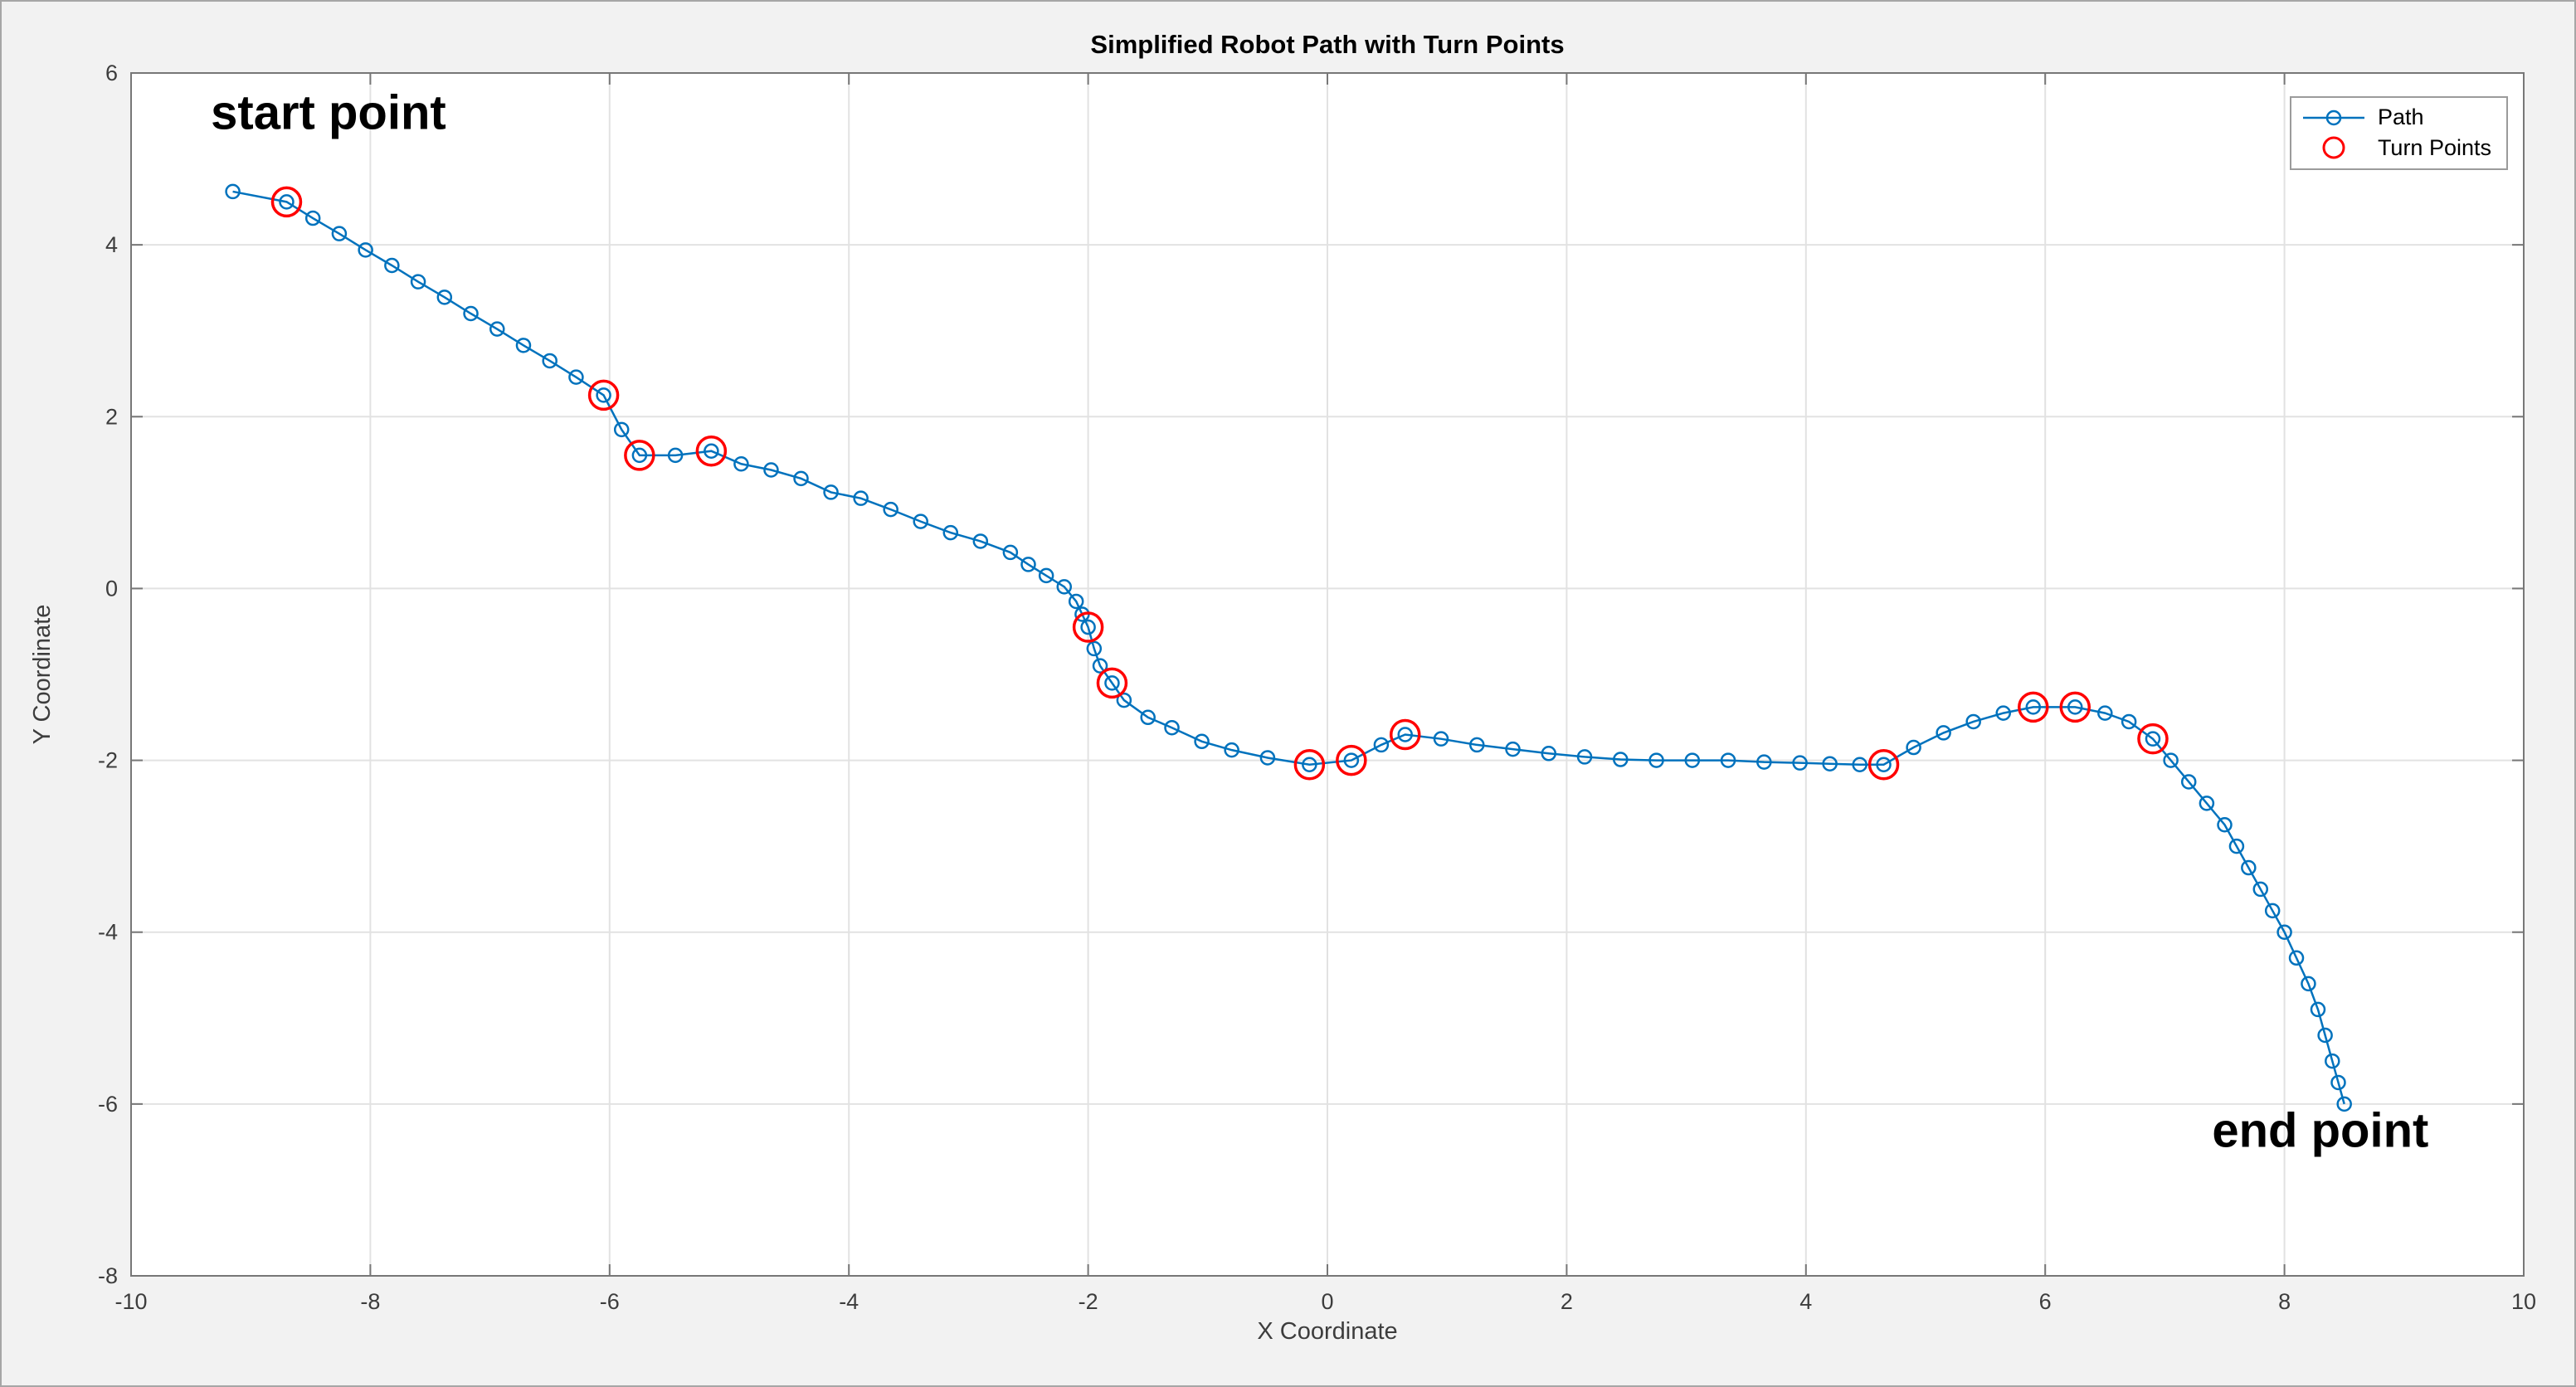 This screenshot has height=1387, width=2576. Describe the element at coordinates (1805, 1301) in the screenshot. I see `x-tick-label: 4` at that location.